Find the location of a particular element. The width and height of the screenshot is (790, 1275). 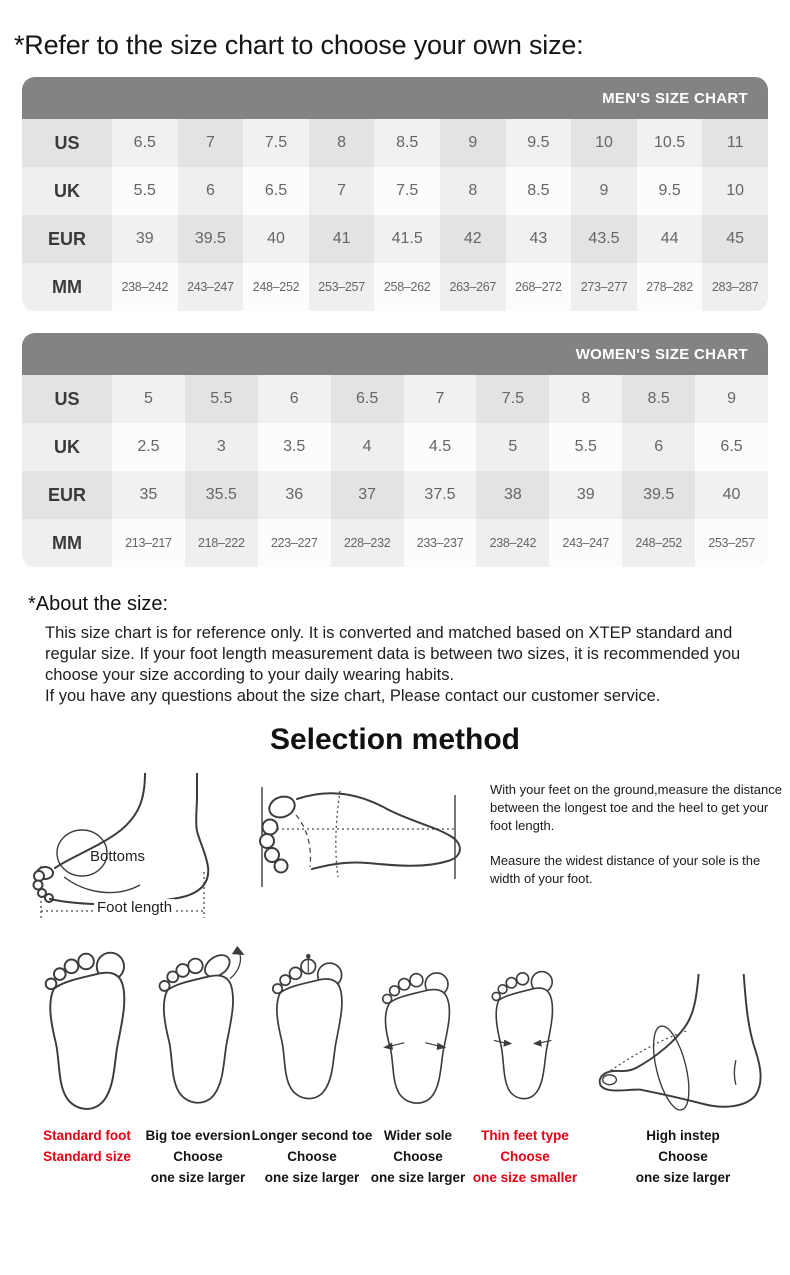

size-row-label: EUR is located at coordinates (67, 495).